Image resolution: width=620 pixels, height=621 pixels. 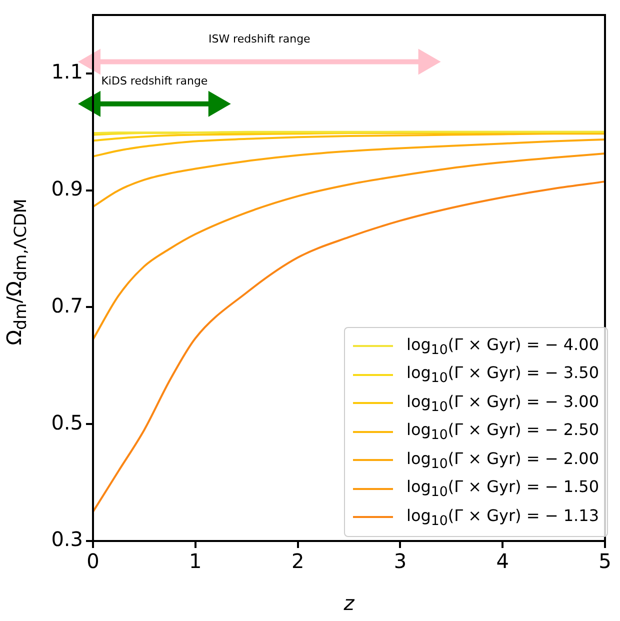 What do you see at coordinates (67, 188) in the screenshot?
I see `y-tick-label: 0.9` at bounding box center [67, 188].